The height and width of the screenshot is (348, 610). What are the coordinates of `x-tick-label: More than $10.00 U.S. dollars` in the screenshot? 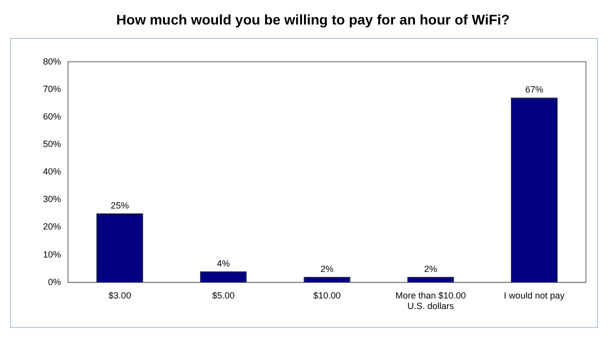 It's located at (430, 301).